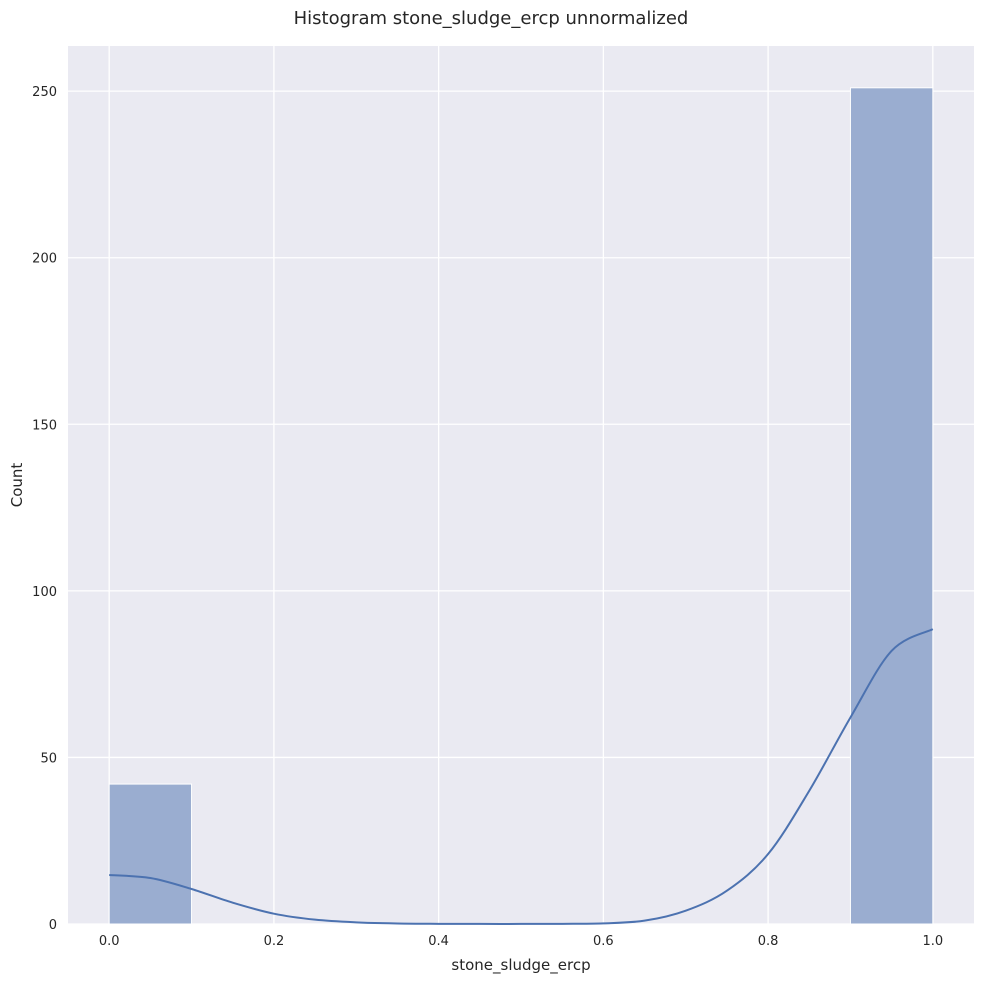 This screenshot has height=982, width=984. What do you see at coordinates (53, 925) in the screenshot?
I see `y-tick-label: 0` at bounding box center [53, 925].